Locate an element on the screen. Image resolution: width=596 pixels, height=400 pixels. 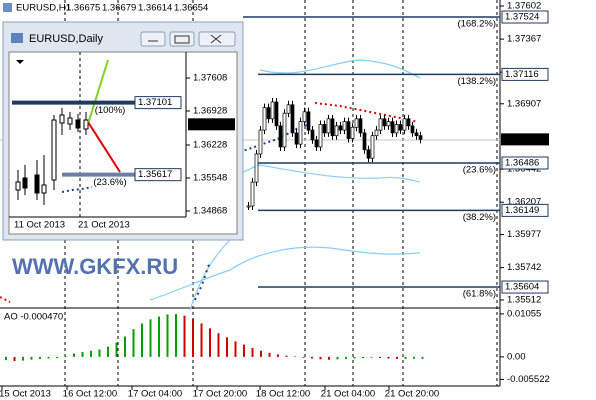
fib-percent: (23.6%) is located at coordinates (479, 170).